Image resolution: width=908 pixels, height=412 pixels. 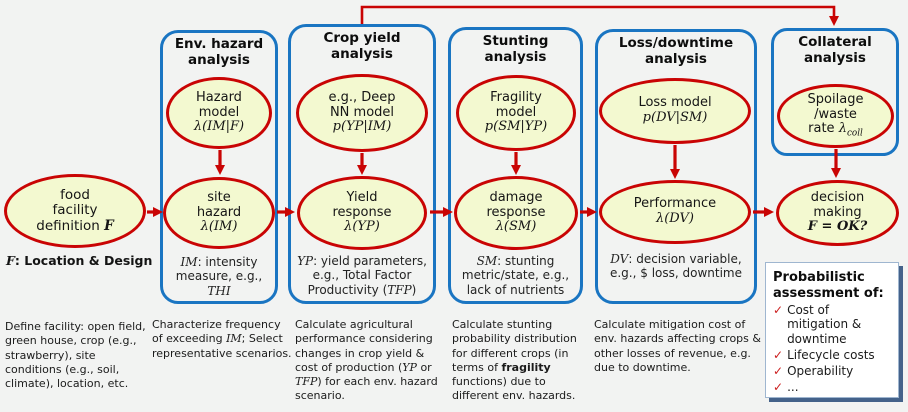 I want to click on site-hazard-node: site hazard λ(IM), so click(x=219, y=213).